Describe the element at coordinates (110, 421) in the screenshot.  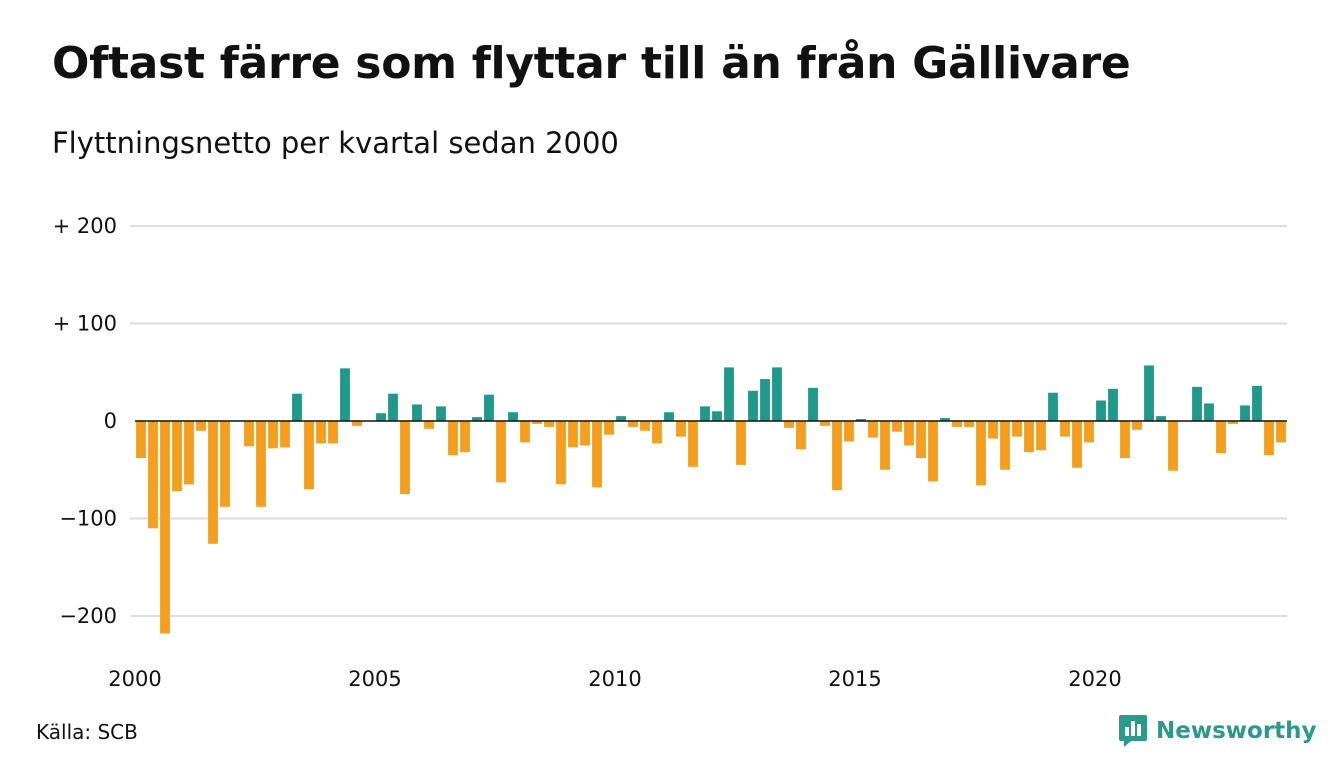
I see `y-tick-label: 0` at that location.